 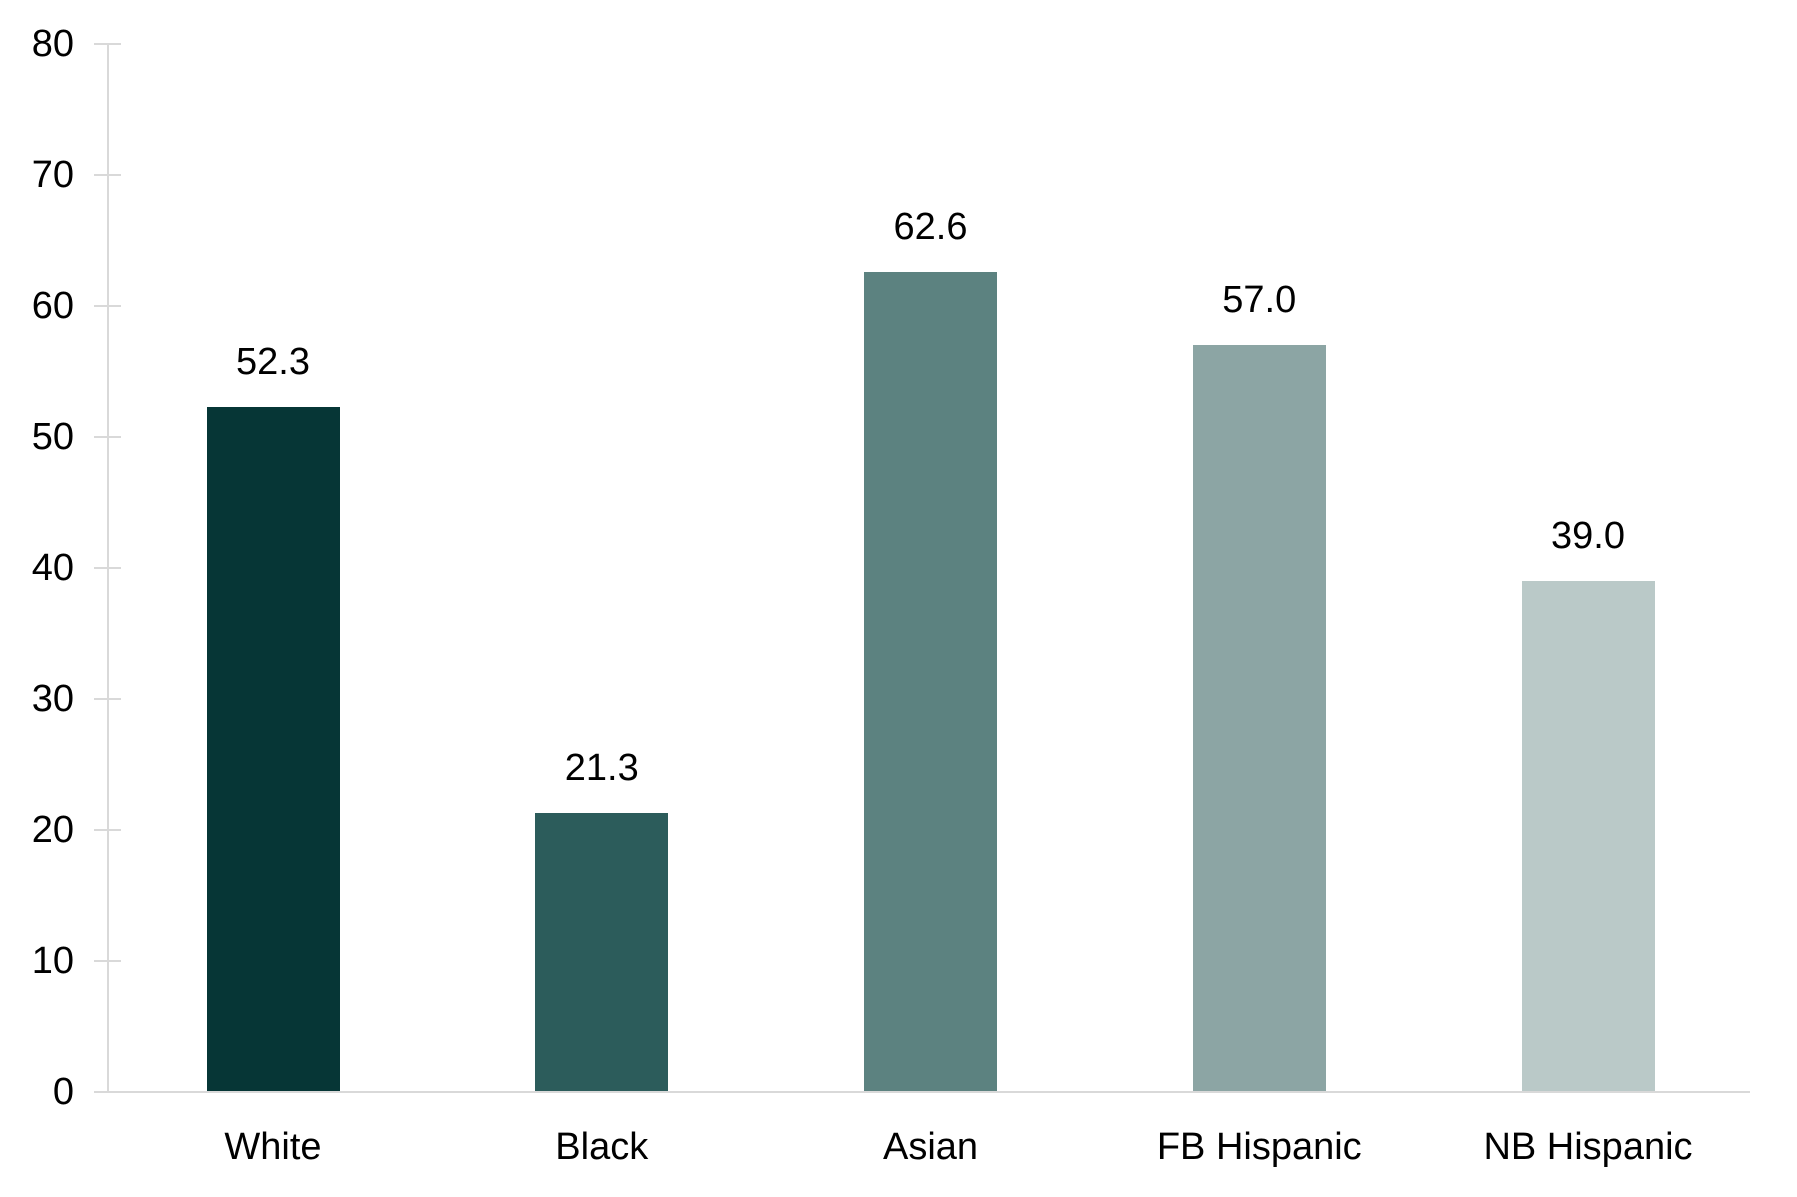 I want to click on y-tick-label: 10, so click(x=52, y=961).